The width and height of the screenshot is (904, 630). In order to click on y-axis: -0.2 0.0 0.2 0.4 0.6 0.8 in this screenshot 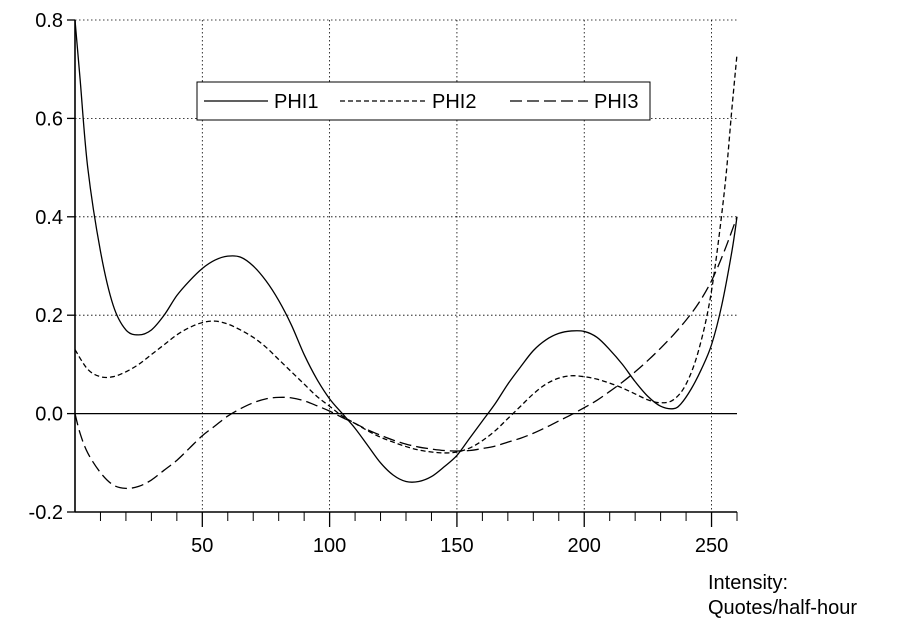, I will do `click(52, 267)`.